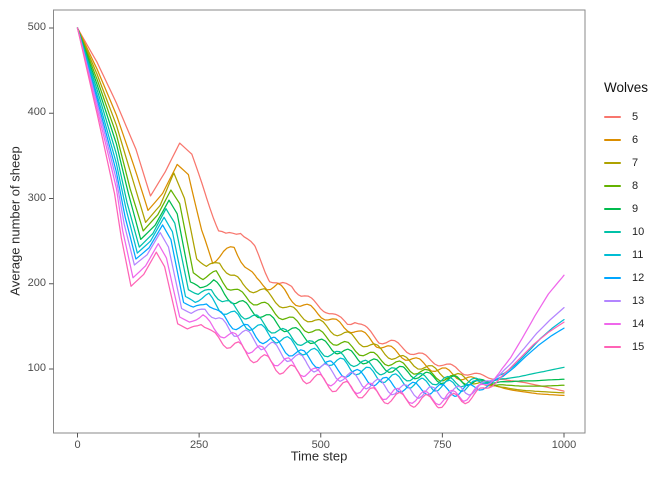  I want to click on legend-item-label: 7, so click(635, 162).